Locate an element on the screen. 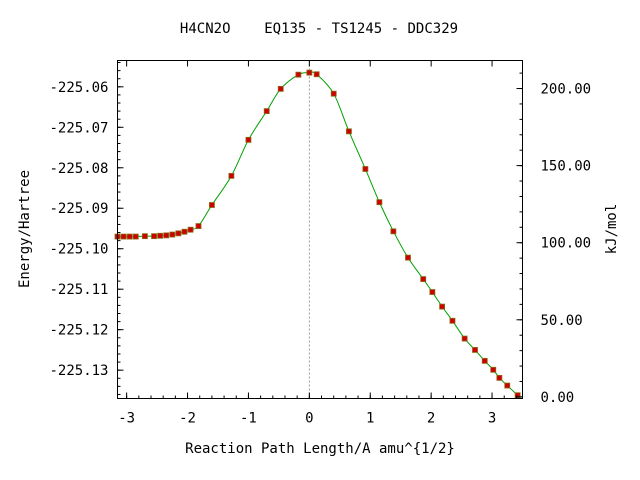 This screenshot has width=640, height=480. y-tick-label: -225.11 is located at coordinates (78, 290).